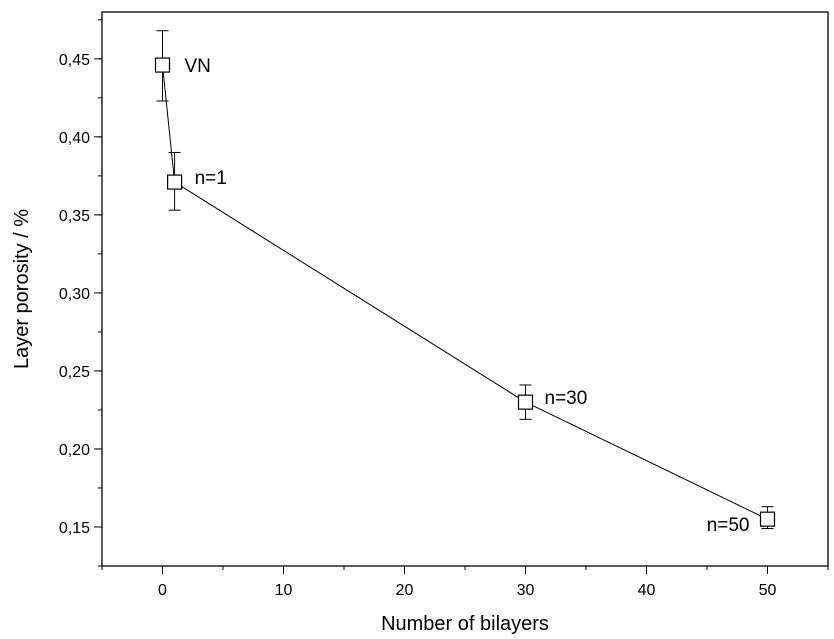  Describe the element at coordinates (768, 590) in the screenshot. I see `x-tick-label: 50` at that location.